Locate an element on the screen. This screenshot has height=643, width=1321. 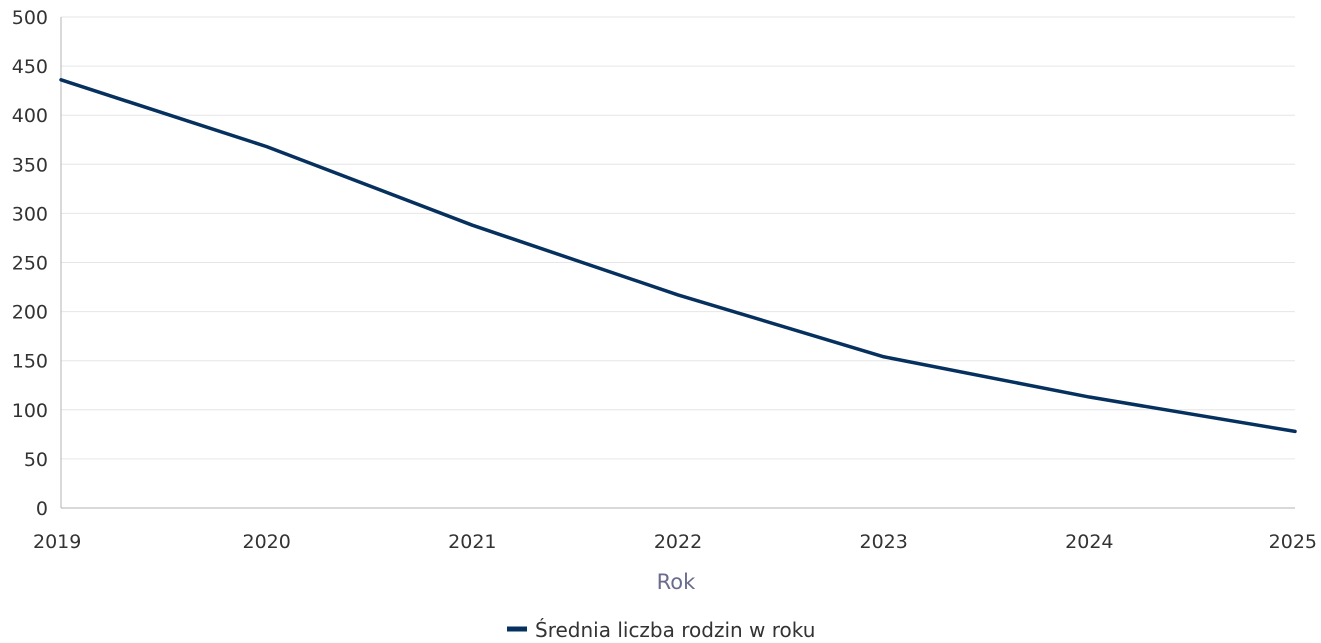
y-tick-label: 350 is located at coordinates (30, 165).